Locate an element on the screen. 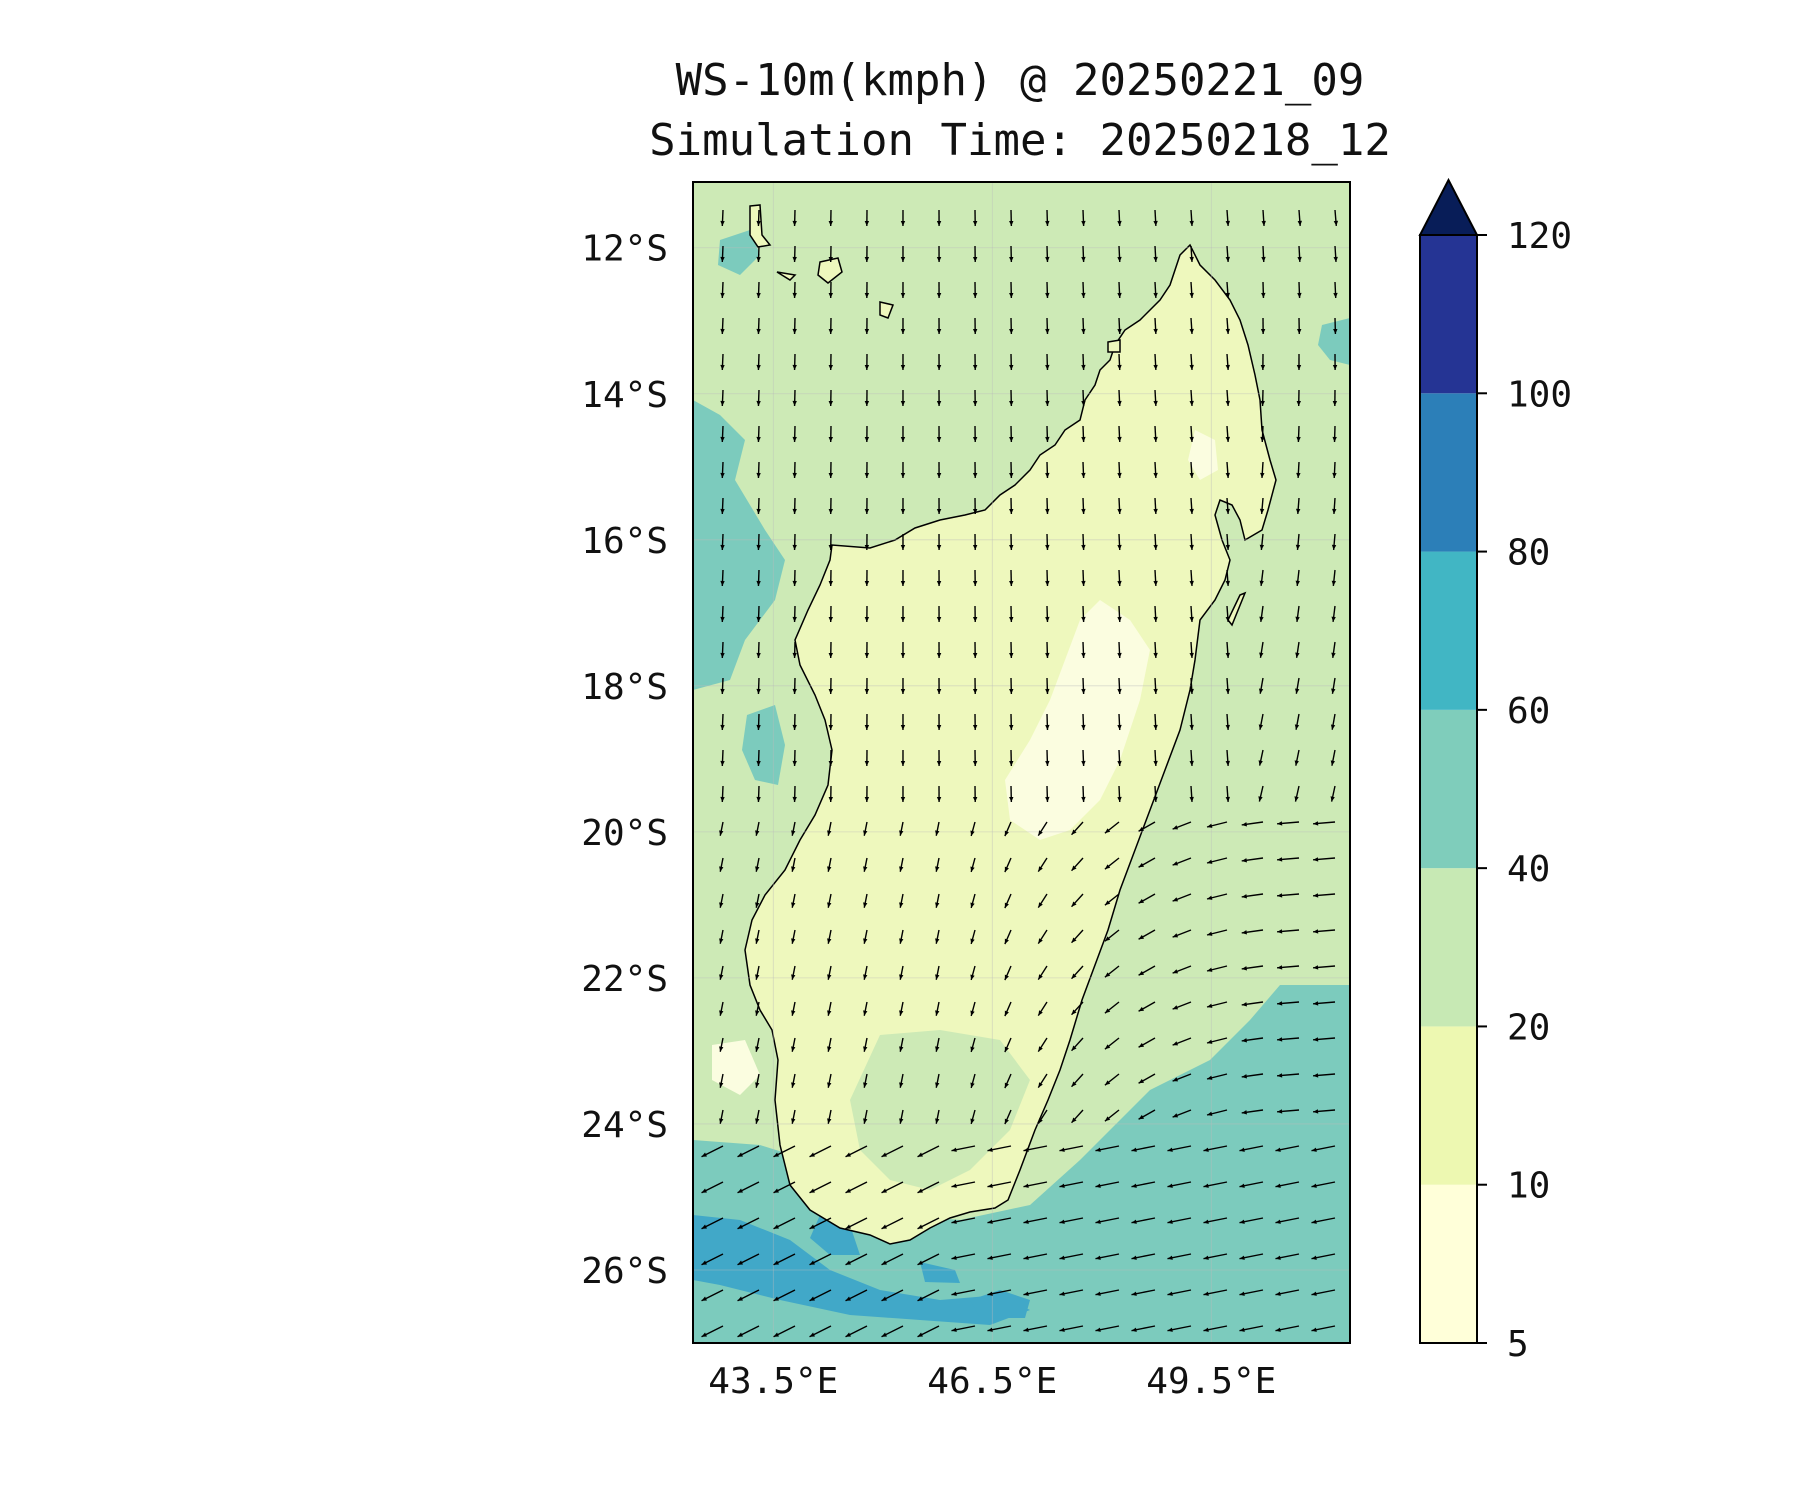  latitude-axis: 12°S 14°S 16°S 18°S 20°S 22°S 24°S 26°S is located at coordinates (624, 760).